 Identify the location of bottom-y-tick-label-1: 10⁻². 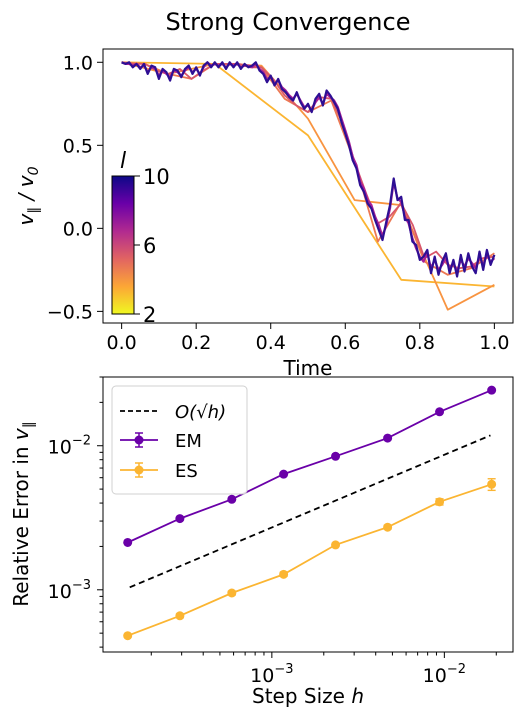
(69, 446).